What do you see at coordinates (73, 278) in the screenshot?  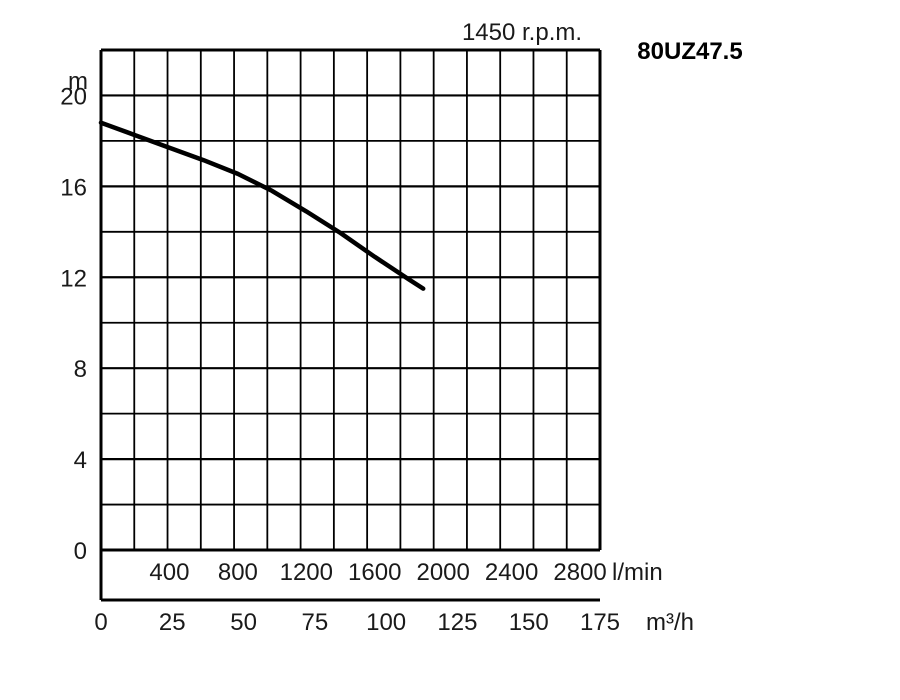 I see `y-tick-label: 12` at bounding box center [73, 278].